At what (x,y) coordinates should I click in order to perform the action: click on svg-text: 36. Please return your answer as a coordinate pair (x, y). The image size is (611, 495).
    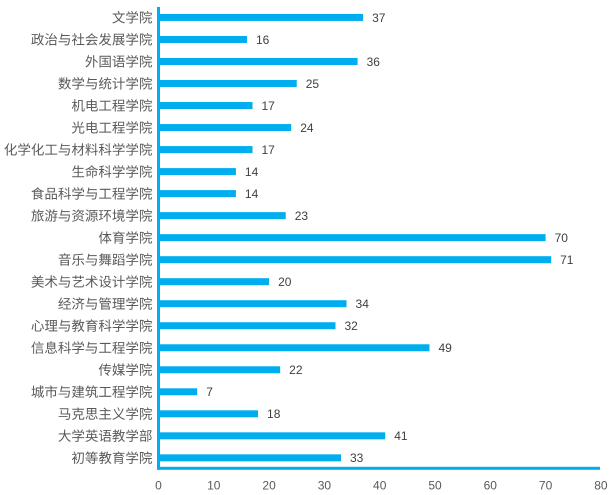
    Looking at the image, I should click on (374, 62).